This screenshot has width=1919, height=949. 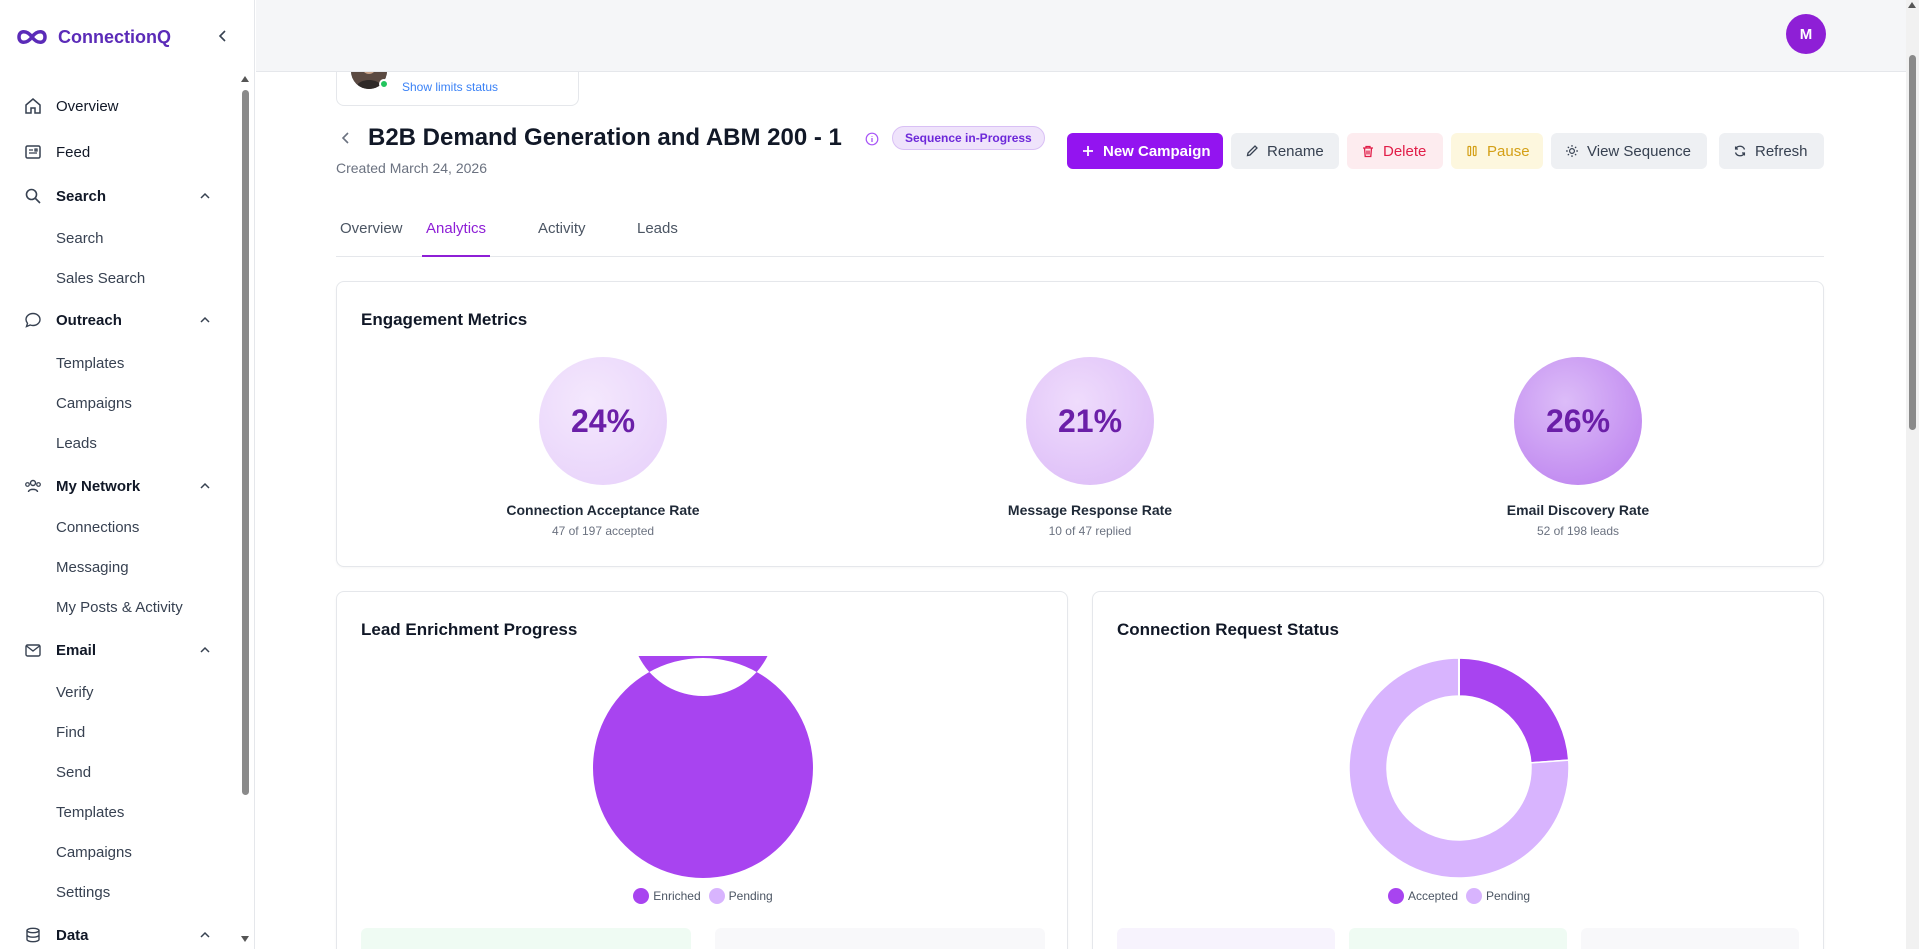 I want to click on online-status-dot, so click(x=384, y=84).